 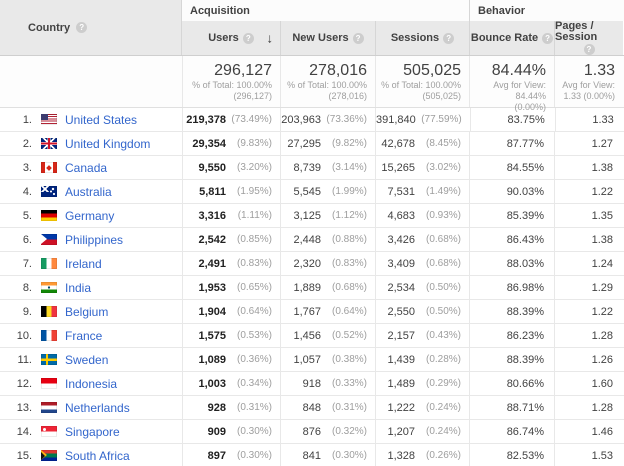 What do you see at coordinates (421, 85) in the screenshot?
I see `totals-sessions-sub1: % of Total: 100.00%` at bounding box center [421, 85].